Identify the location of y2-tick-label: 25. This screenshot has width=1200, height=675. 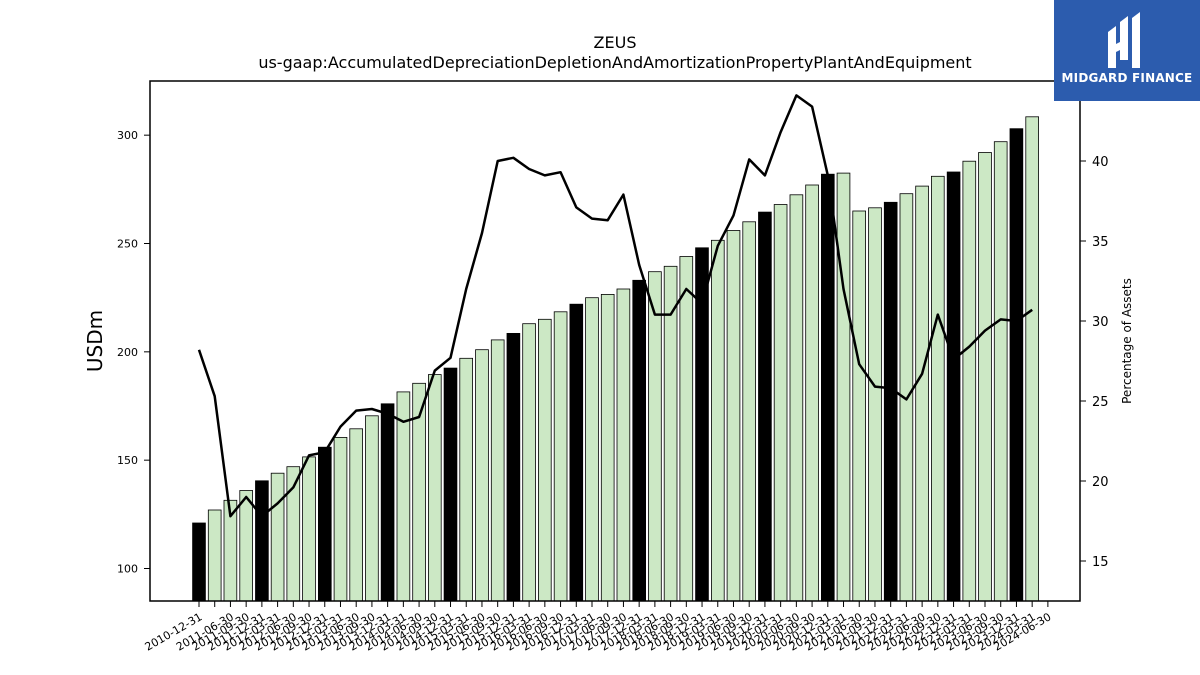
(1100, 402).